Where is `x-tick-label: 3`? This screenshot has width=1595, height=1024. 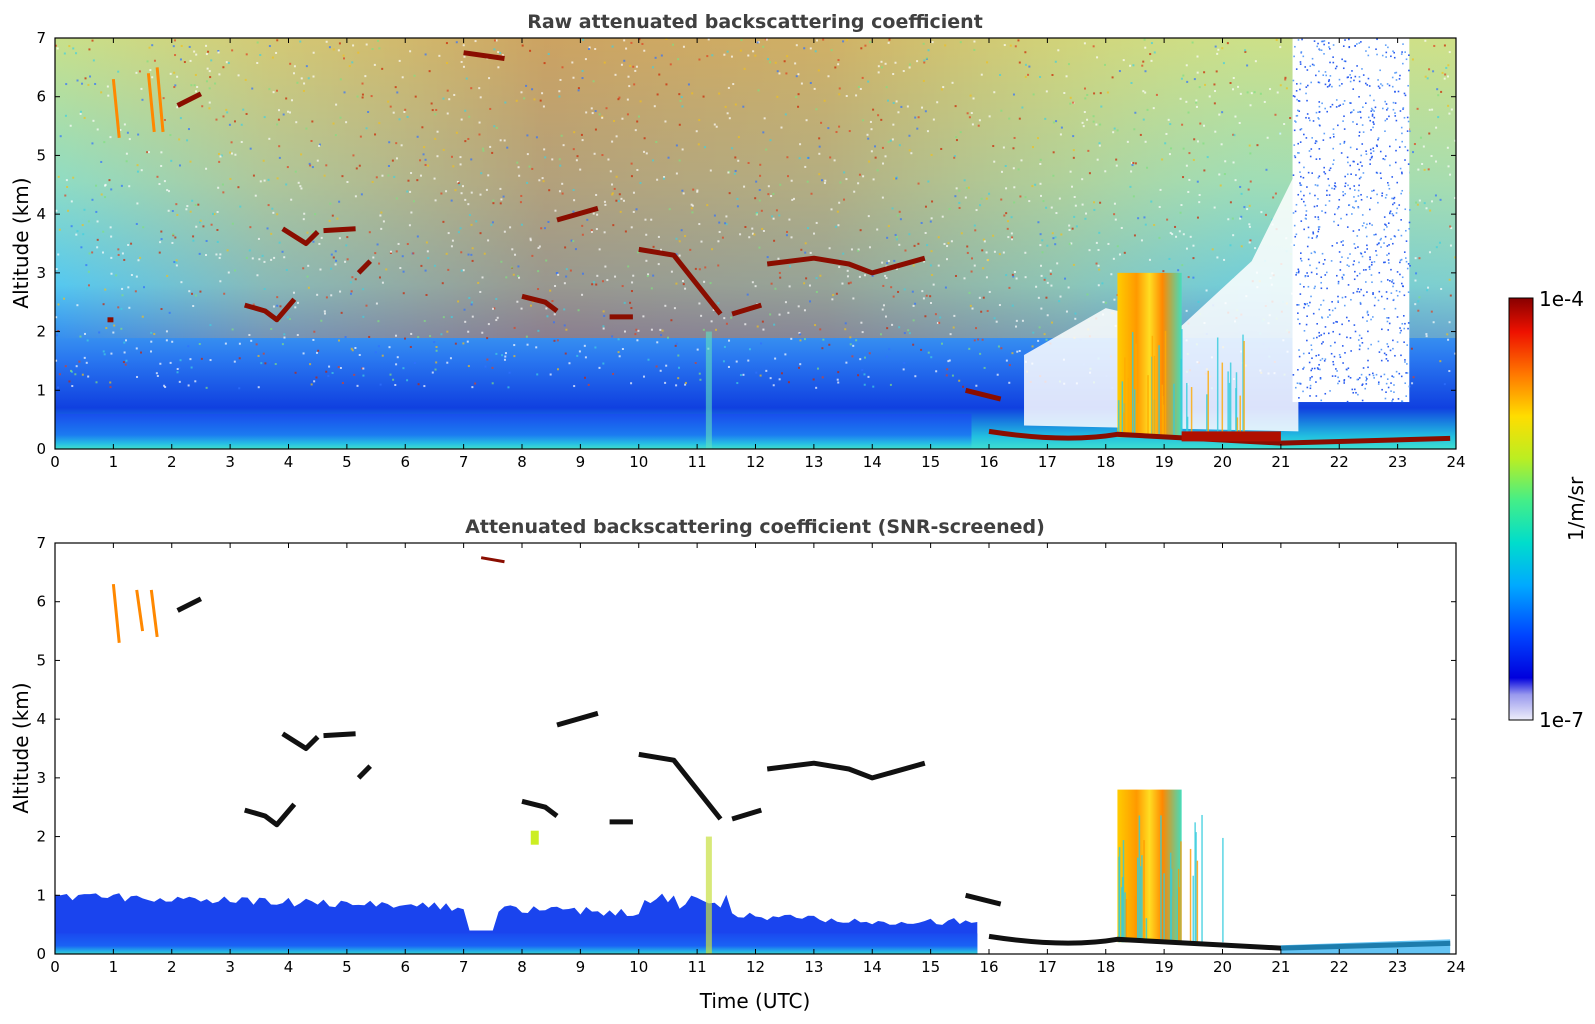 x-tick-label: 3 is located at coordinates (230, 462).